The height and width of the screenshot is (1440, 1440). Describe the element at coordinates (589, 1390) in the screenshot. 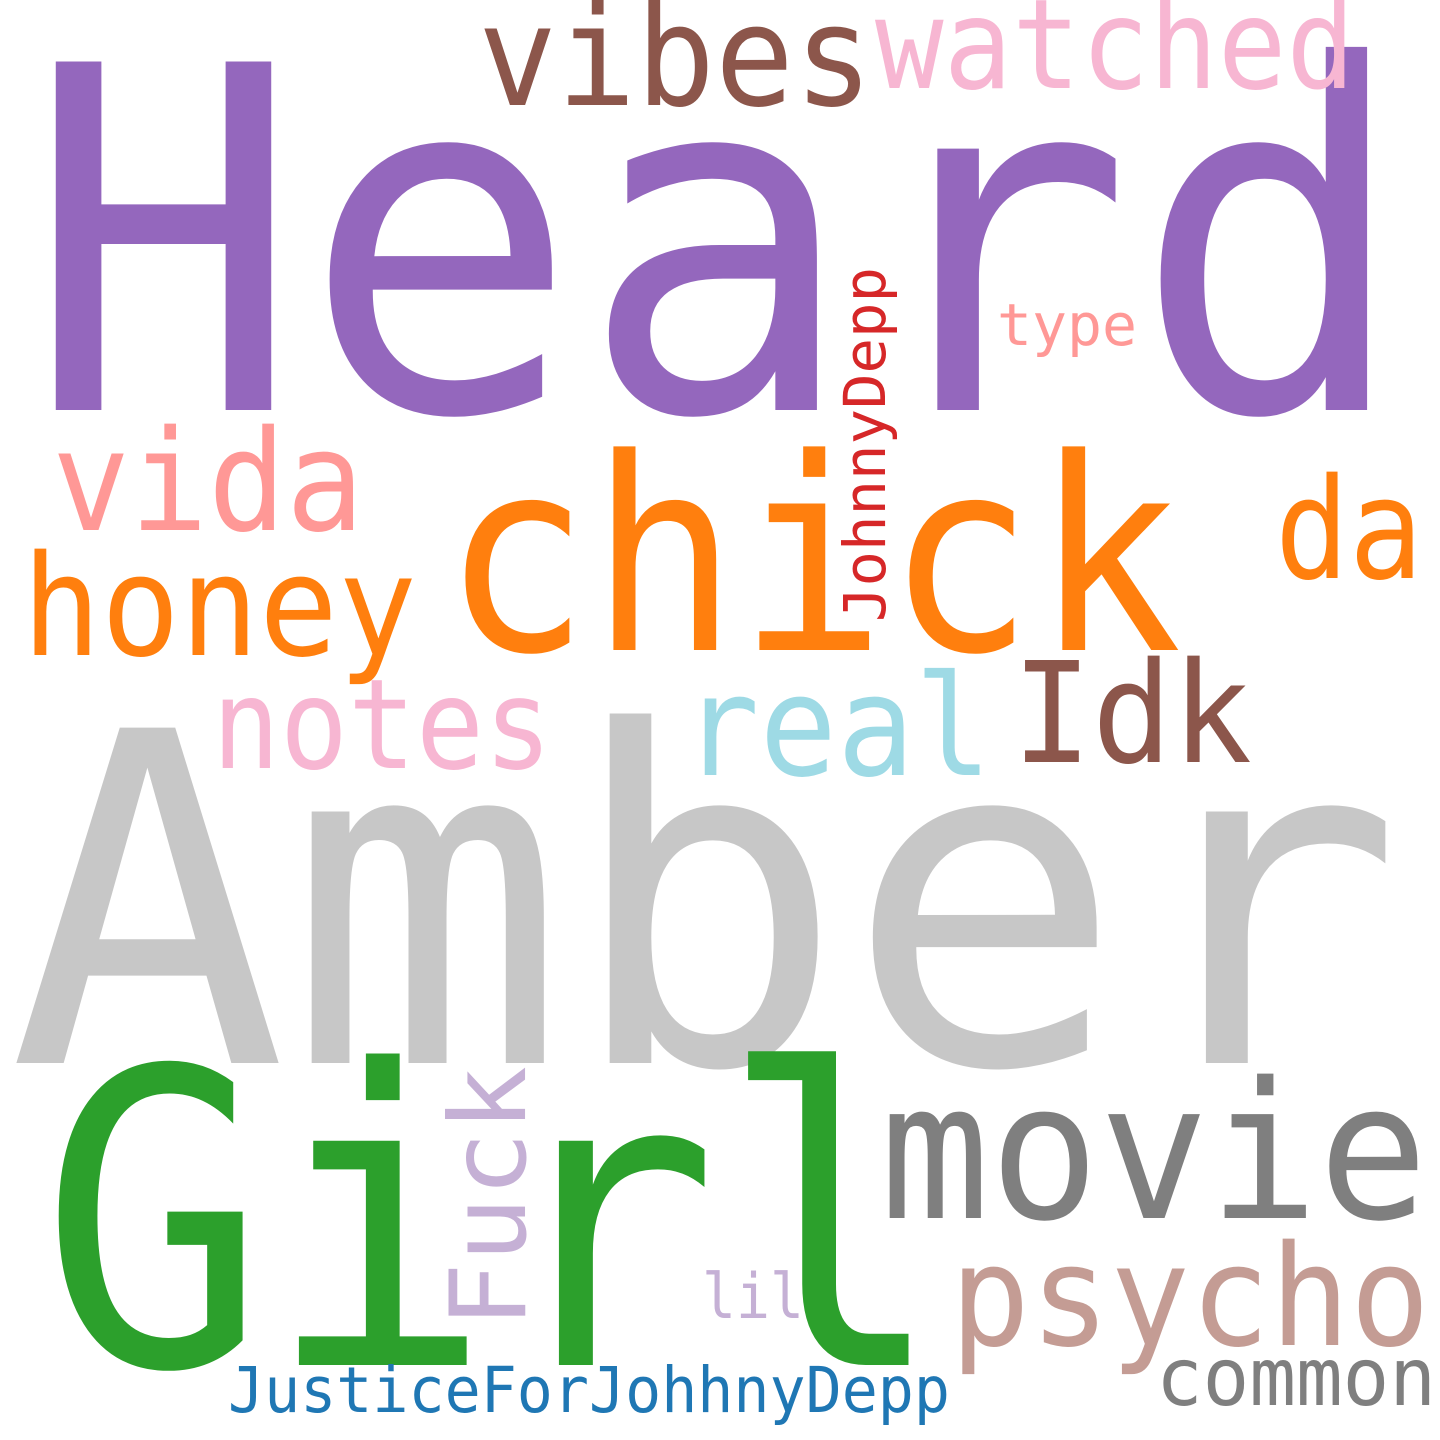

I see `word-justice: JusticeForJohhnyDepp` at that location.